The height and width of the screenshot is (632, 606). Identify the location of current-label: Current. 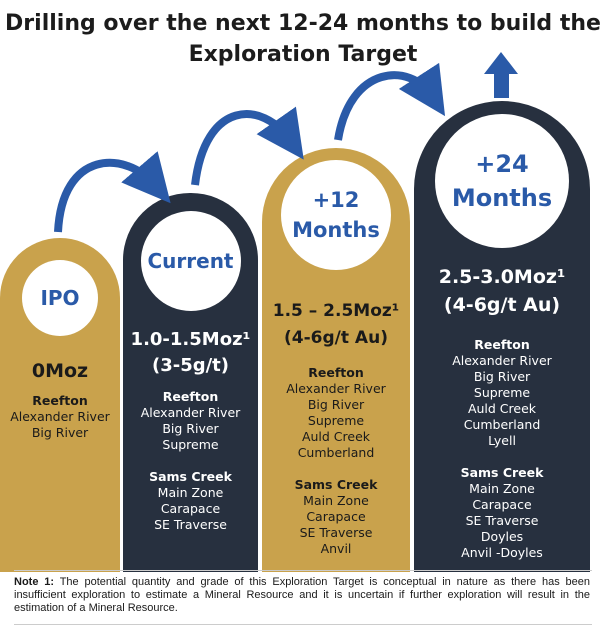
(190, 261).